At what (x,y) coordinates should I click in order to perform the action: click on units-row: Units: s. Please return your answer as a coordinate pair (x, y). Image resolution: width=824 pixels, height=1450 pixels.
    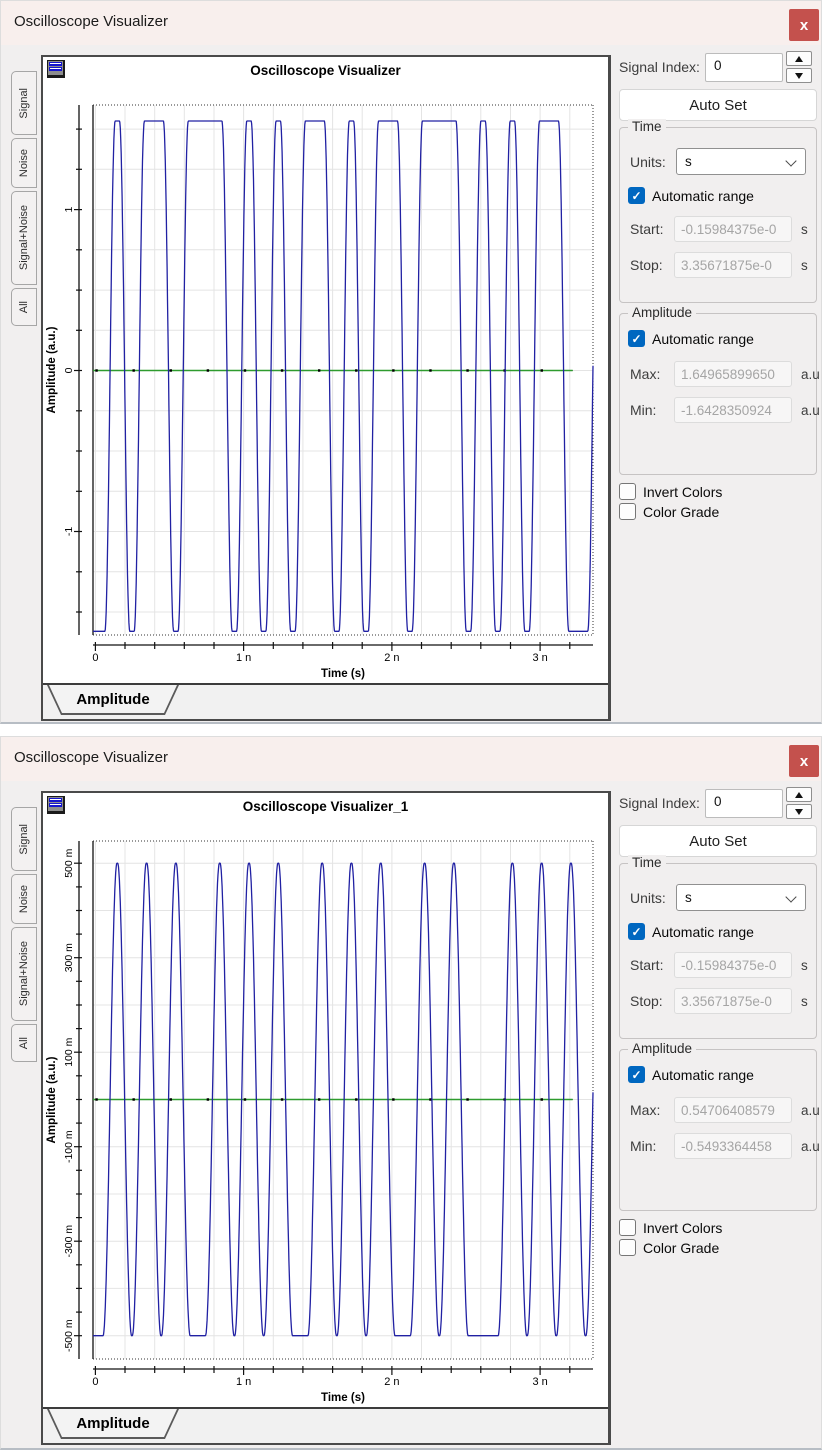
    Looking at the image, I should click on (718, 897).